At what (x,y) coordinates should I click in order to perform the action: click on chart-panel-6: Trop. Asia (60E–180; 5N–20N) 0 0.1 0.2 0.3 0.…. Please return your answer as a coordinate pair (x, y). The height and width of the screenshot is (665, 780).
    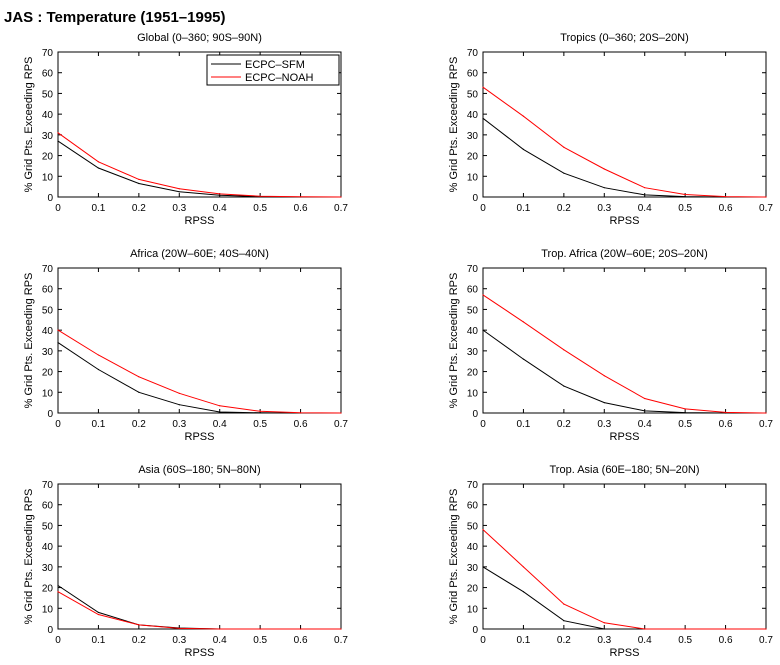
    Looking at the image, I should click on (610, 561).